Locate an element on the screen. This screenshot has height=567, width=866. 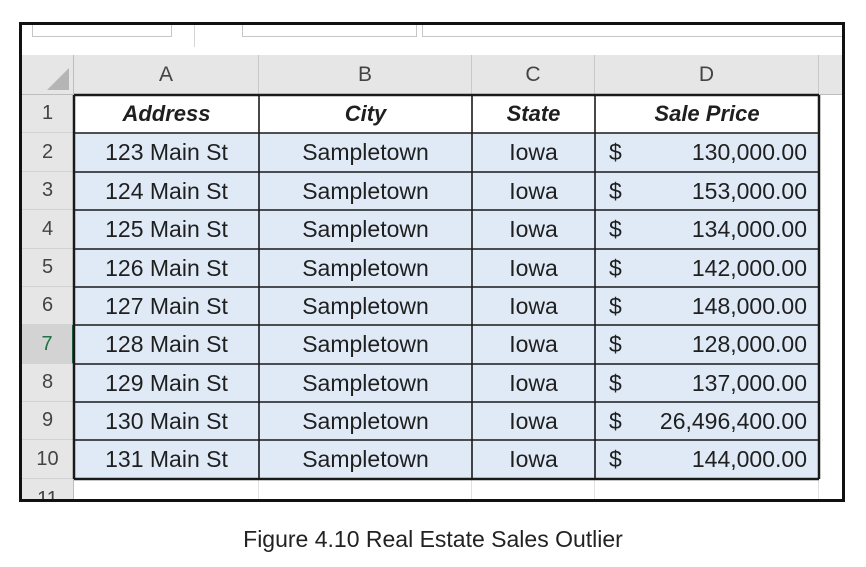
price-value: 153,000.00 is located at coordinates (749, 190).